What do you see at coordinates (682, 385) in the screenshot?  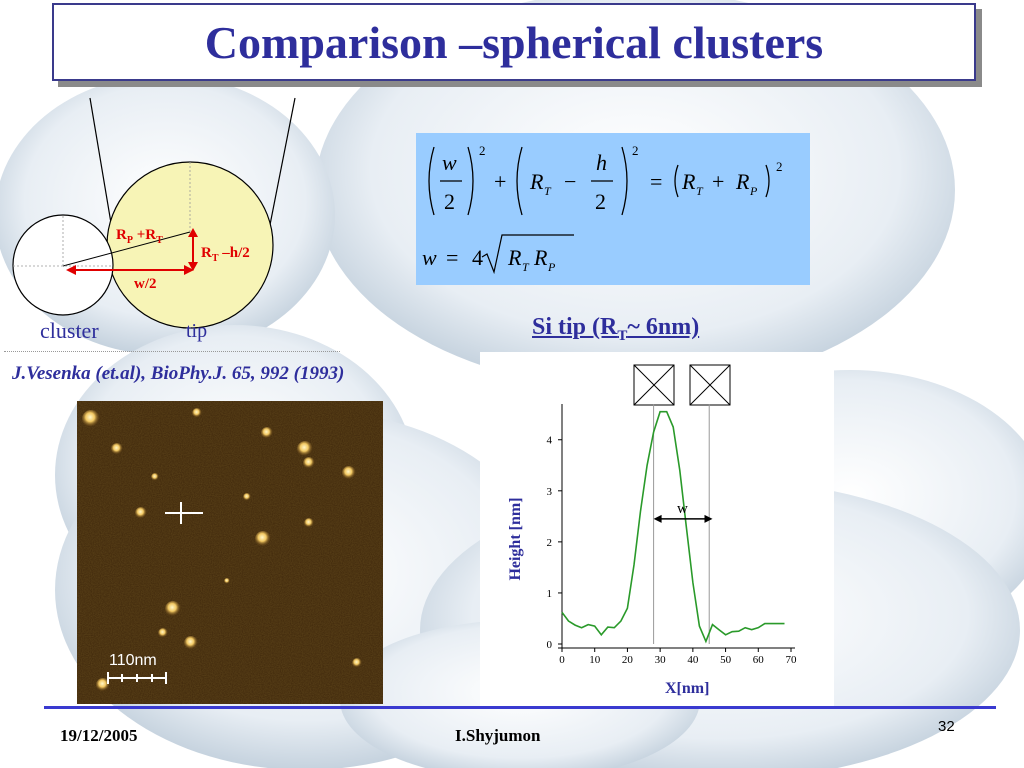 I see `tip-schematics` at bounding box center [682, 385].